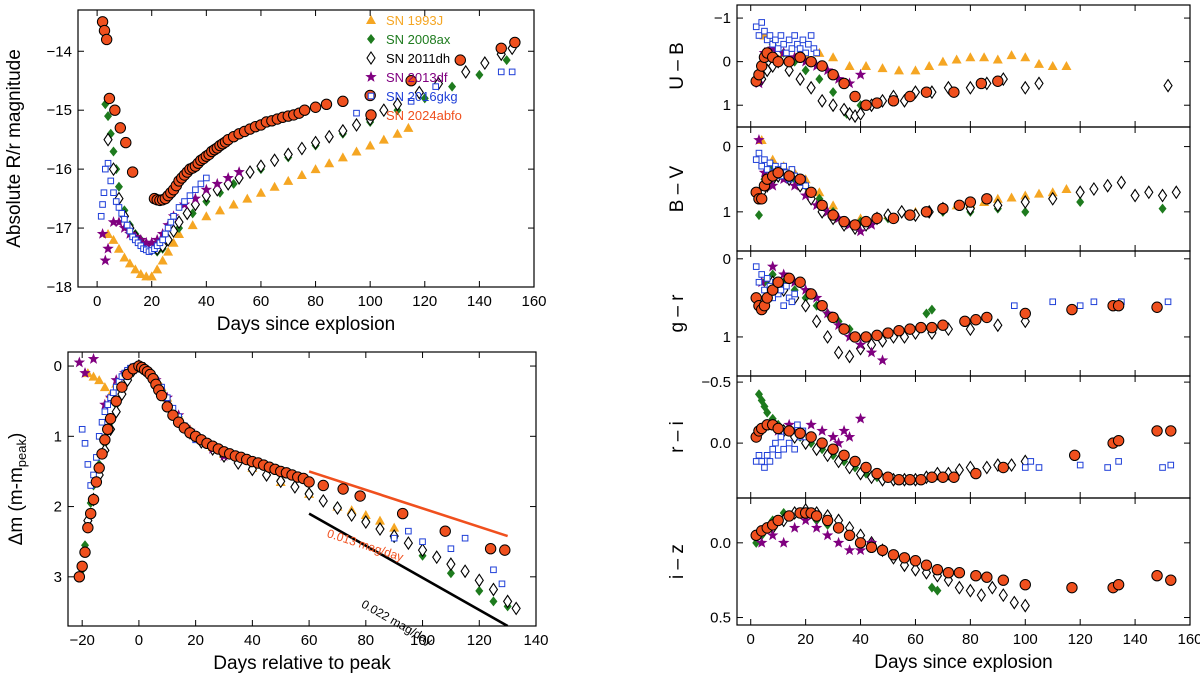 Image resolution: width=1200 pixels, height=683 pixels. Describe the element at coordinates (252, 640) in the screenshot. I see `x-tick-label: 40` at that location.